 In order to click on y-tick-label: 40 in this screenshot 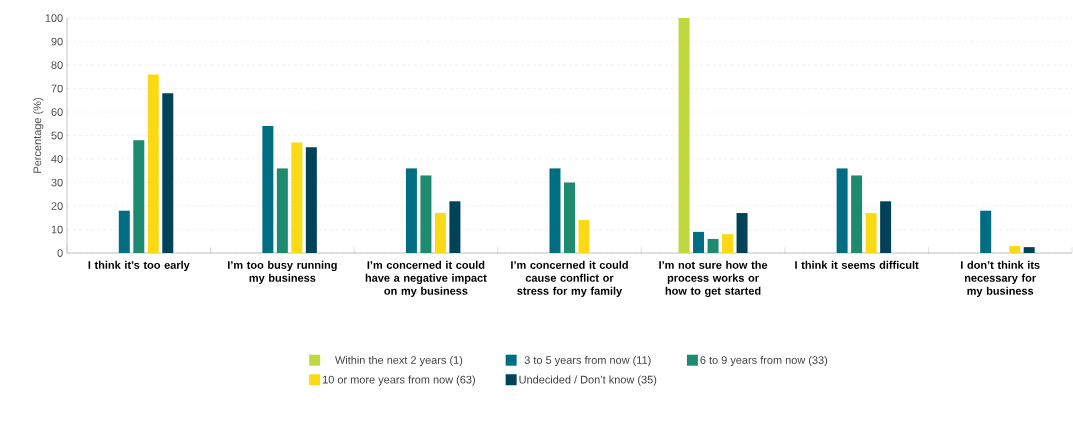, I will do `click(57, 159)`.